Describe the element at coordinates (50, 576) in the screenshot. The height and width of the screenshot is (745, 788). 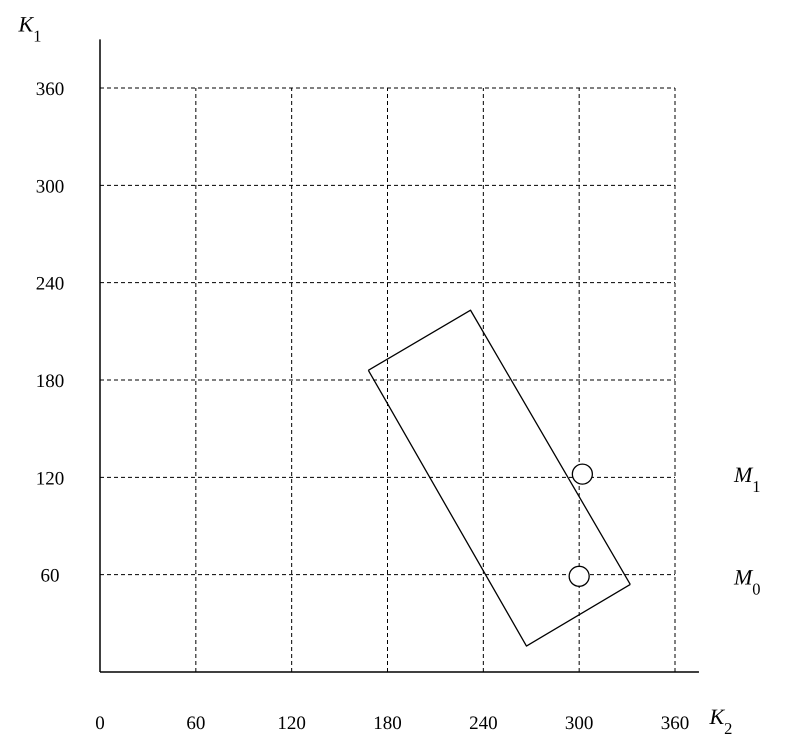
I see `y-tick-label: 60` at that location.